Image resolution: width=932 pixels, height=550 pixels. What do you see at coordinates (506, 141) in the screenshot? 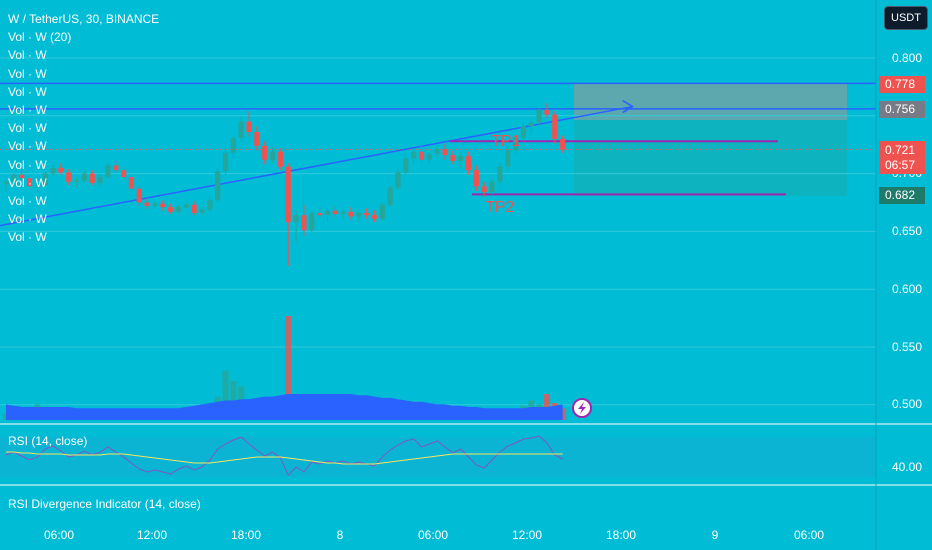
I see `tp1-label: TP1` at bounding box center [506, 141].